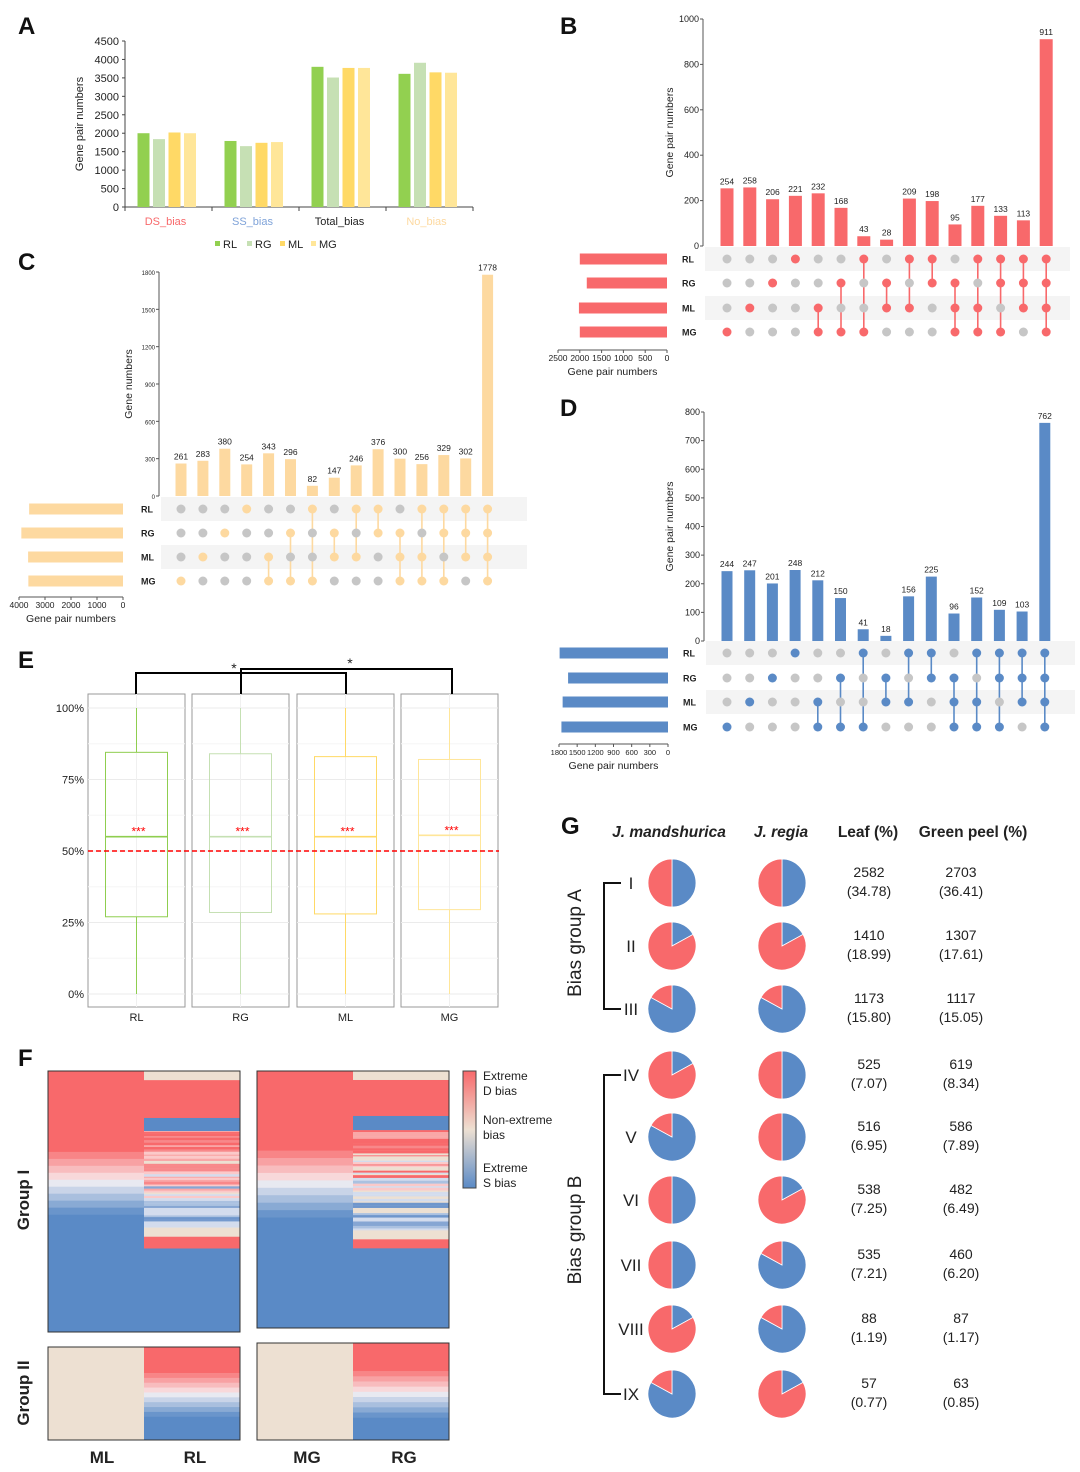 This screenshot has height=1472, width=1080. Describe the element at coordinates (909, 589) in the screenshot. I see `bar-value-label: 156` at that location.